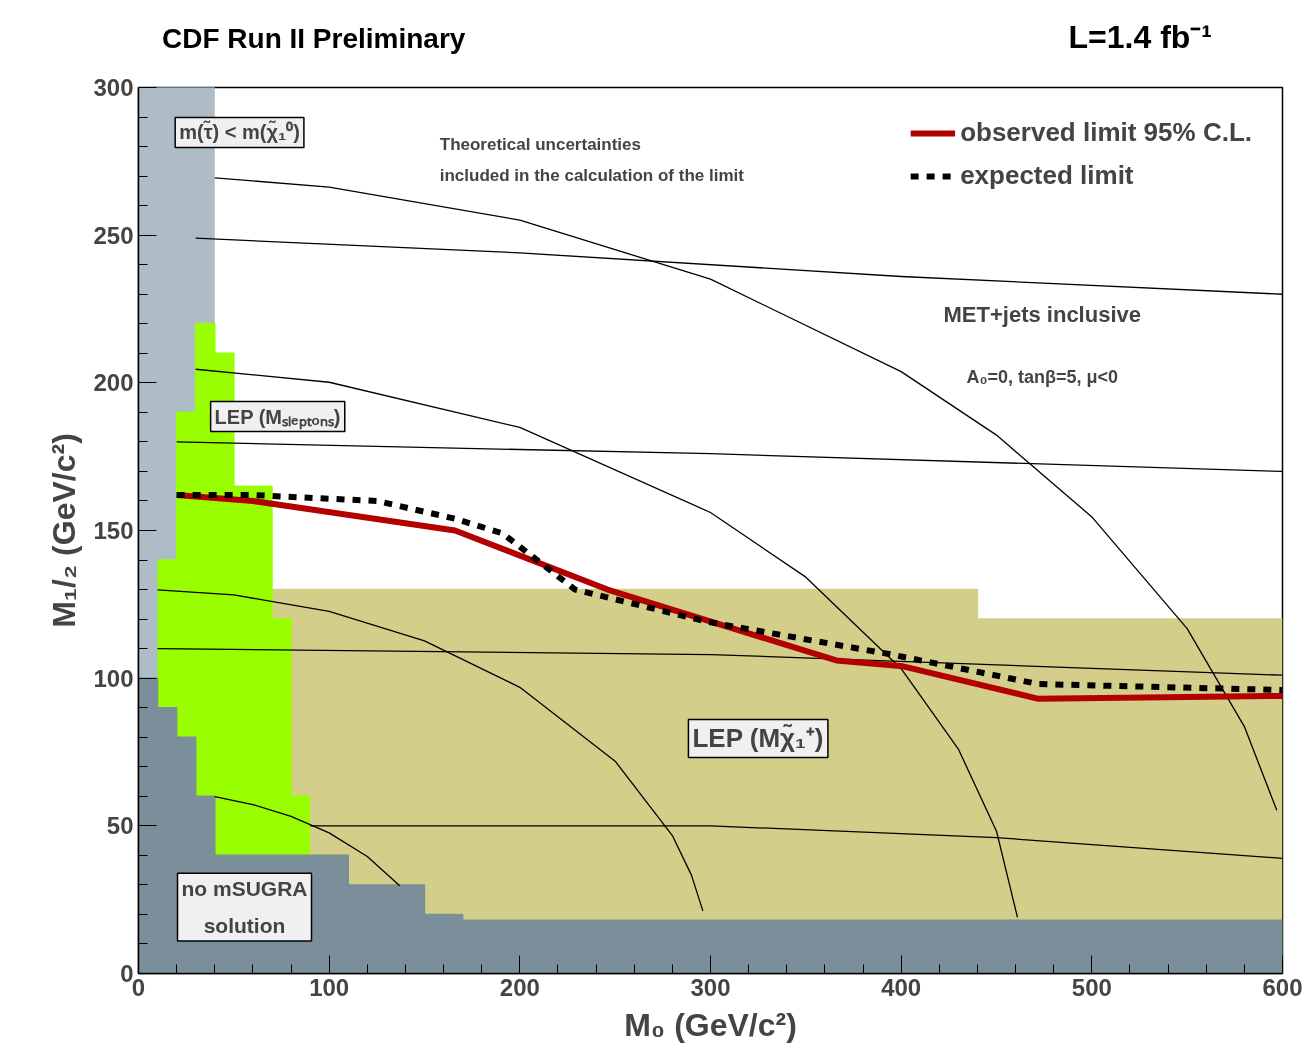 The width and height of the screenshot is (1312, 1058). Describe the element at coordinates (239, 132) in the screenshot. I see `annotation: m(τ̃) < m(χ̃₁⁰)` at that location.